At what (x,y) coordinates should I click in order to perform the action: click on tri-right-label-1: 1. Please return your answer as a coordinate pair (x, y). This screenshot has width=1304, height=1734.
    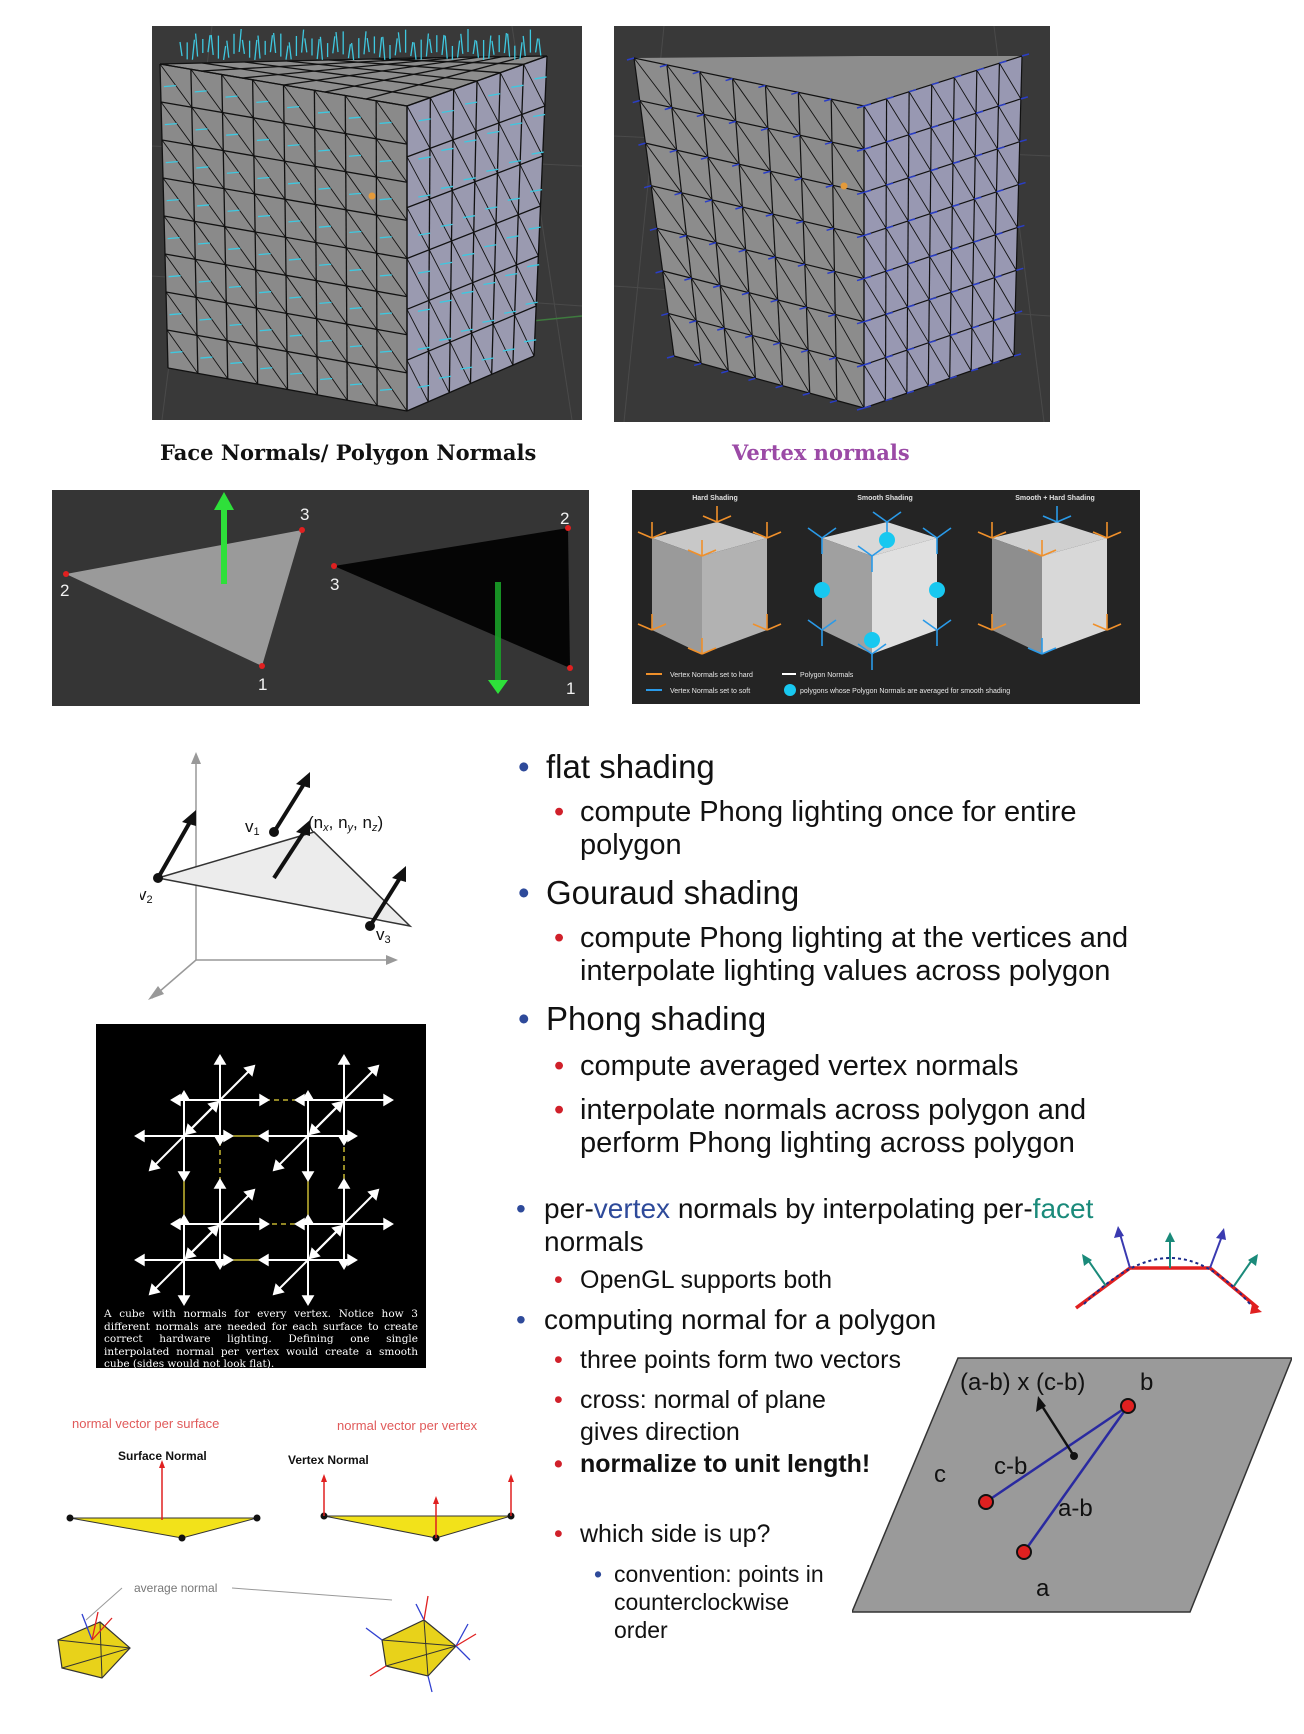
    Looking at the image, I should click on (570, 688).